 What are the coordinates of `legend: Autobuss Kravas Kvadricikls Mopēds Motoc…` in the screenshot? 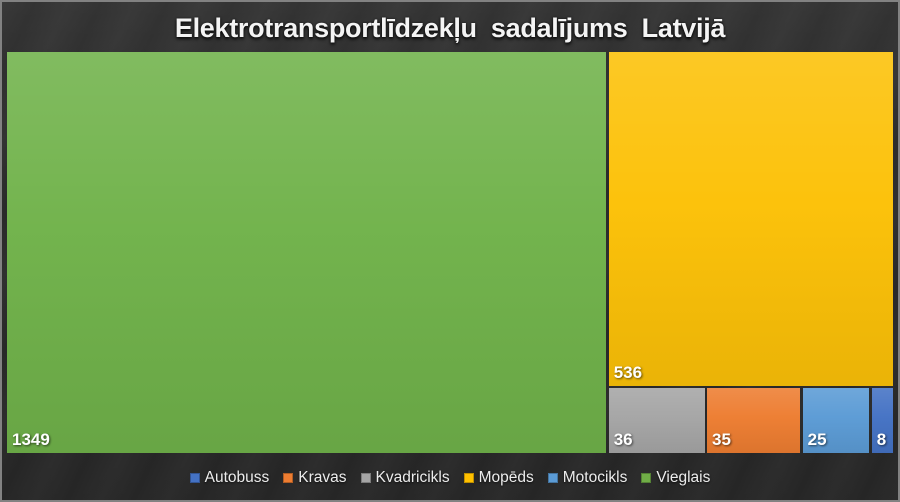 It's located at (450, 478).